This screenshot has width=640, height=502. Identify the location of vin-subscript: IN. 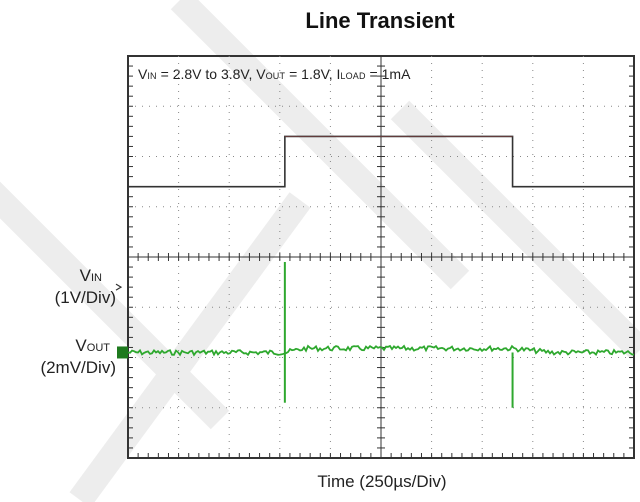
(152, 76).